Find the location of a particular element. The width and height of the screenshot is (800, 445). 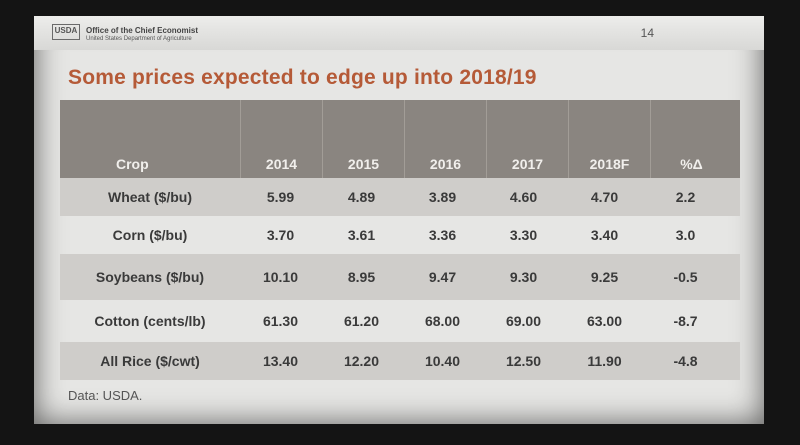

crop-cell: Cotton (cents/lb) is located at coordinates (150, 321).